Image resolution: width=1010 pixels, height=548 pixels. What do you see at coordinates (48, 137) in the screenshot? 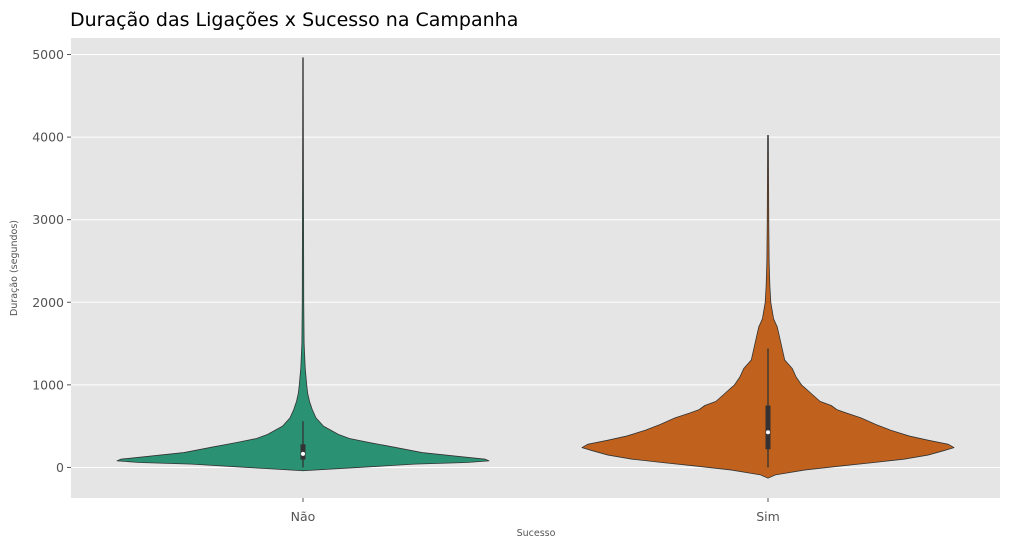
I see `y-tick-label: 4000` at bounding box center [48, 137].